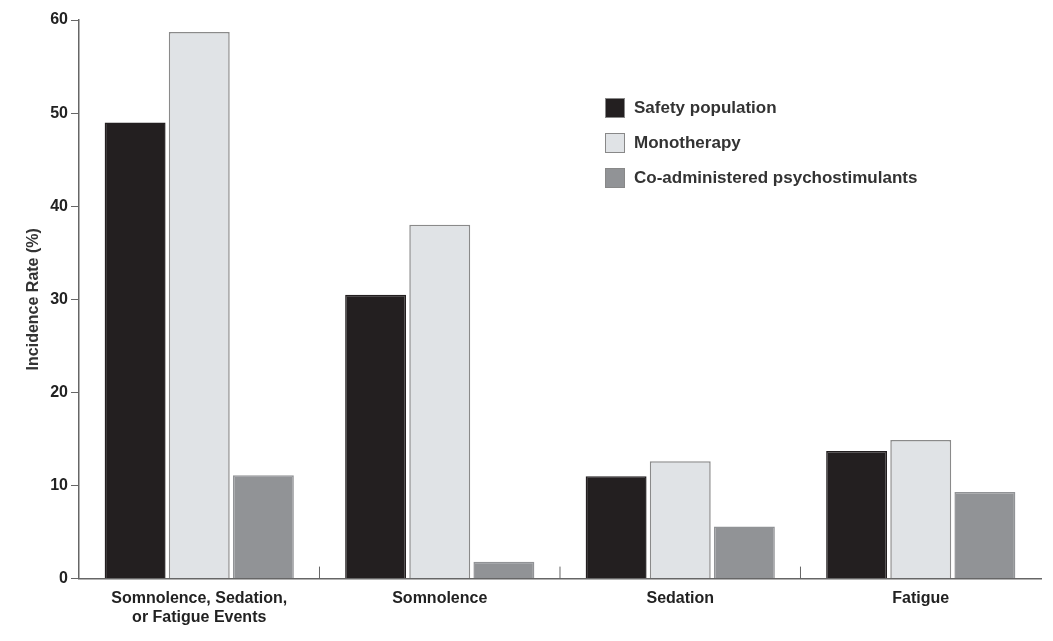 The height and width of the screenshot is (641, 1053). I want to click on y-tick-label: 60, so click(59, 19).